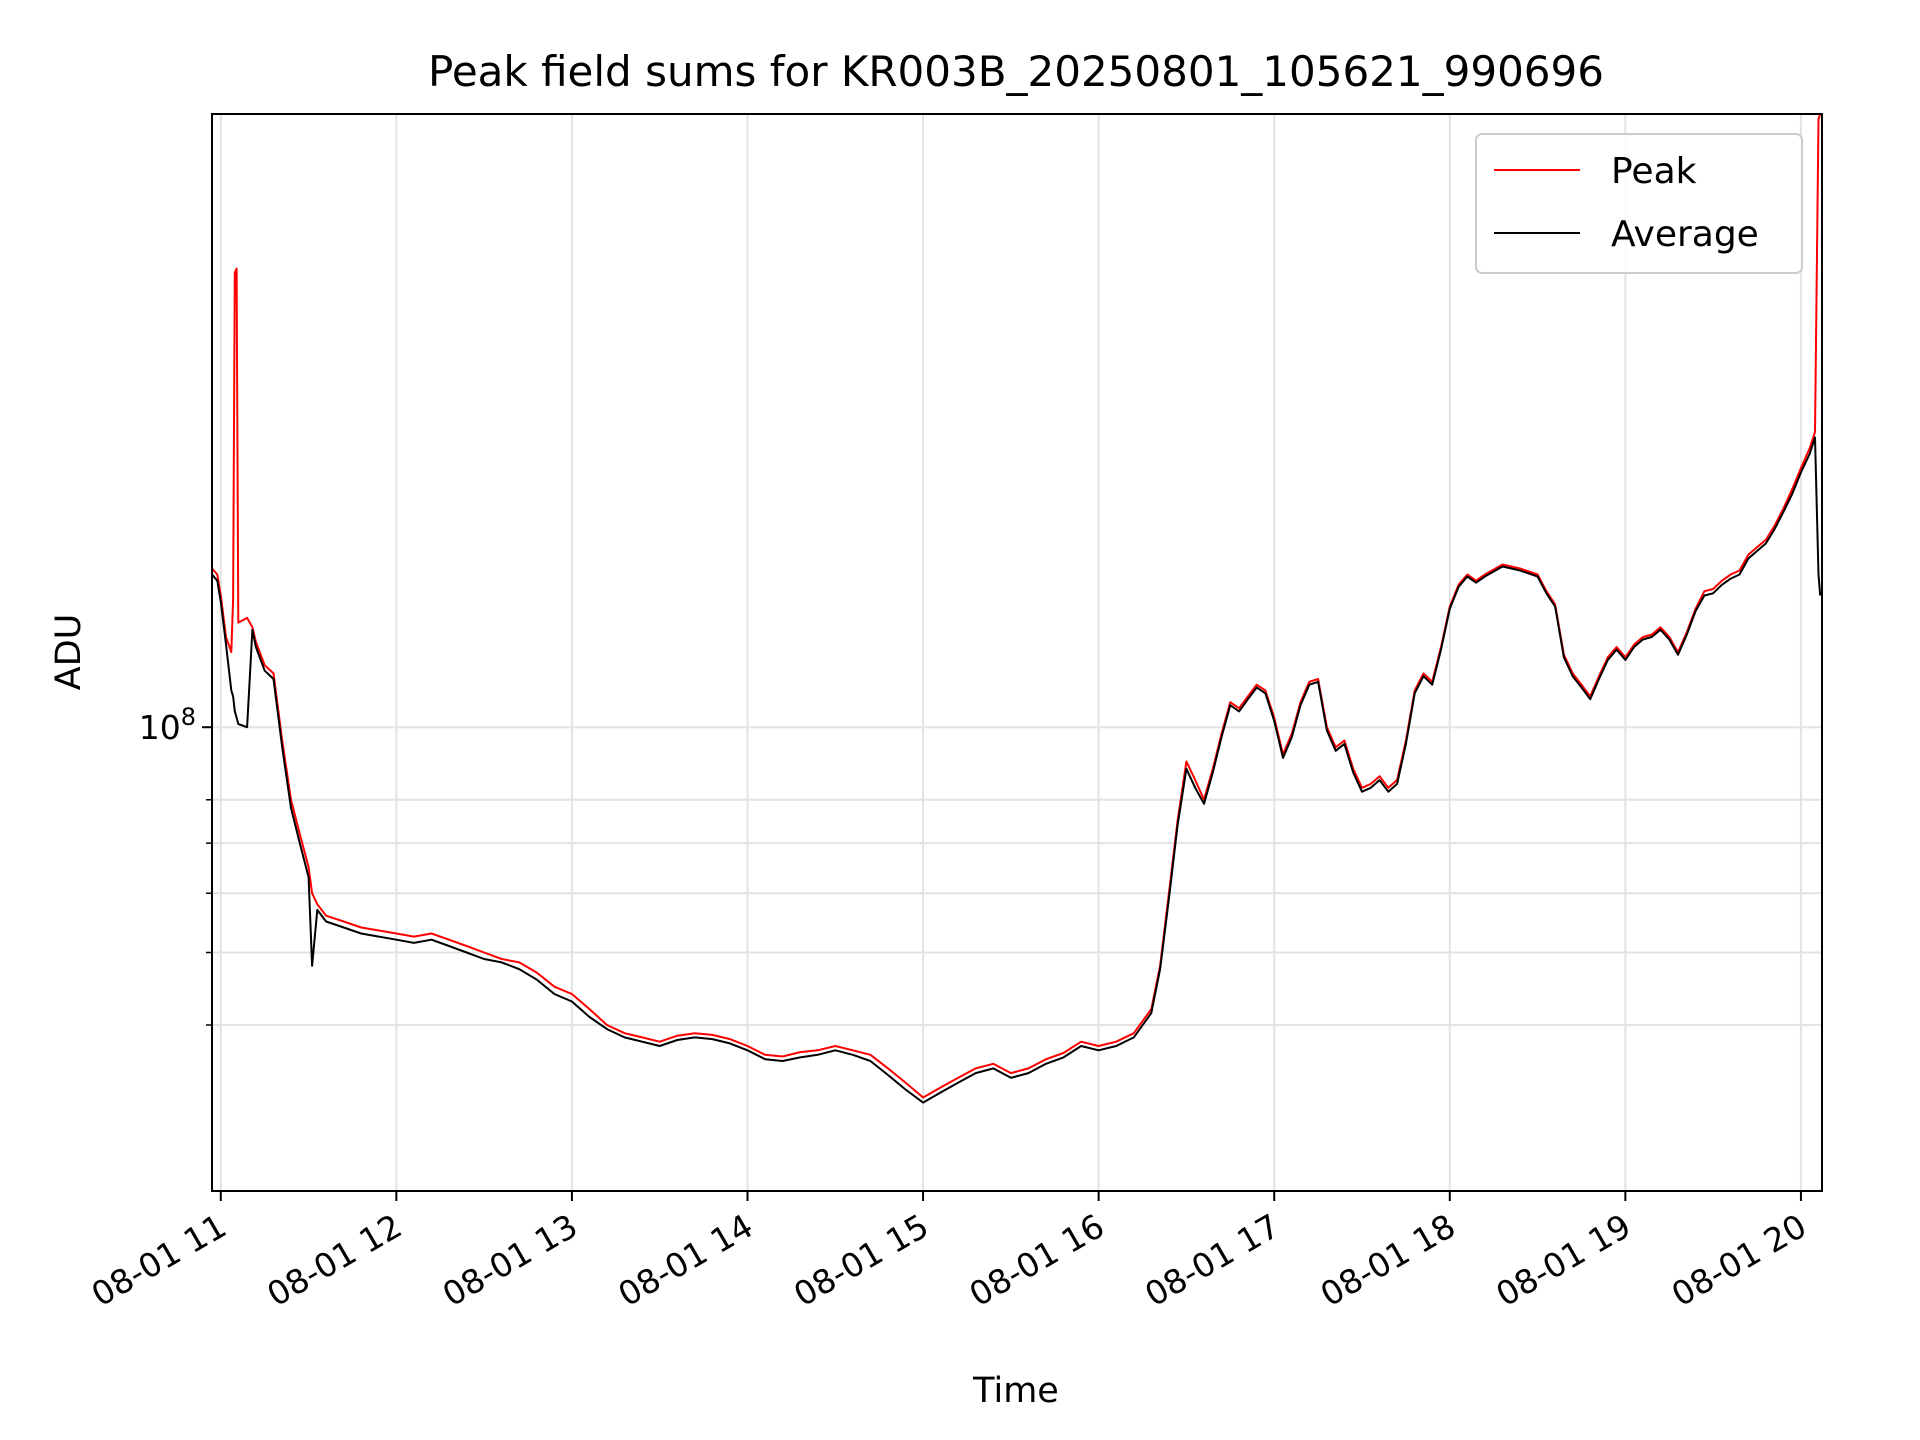 The height and width of the screenshot is (1440, 1920). I want to click on legend-peak-label: Peak, so click(1654, 171).